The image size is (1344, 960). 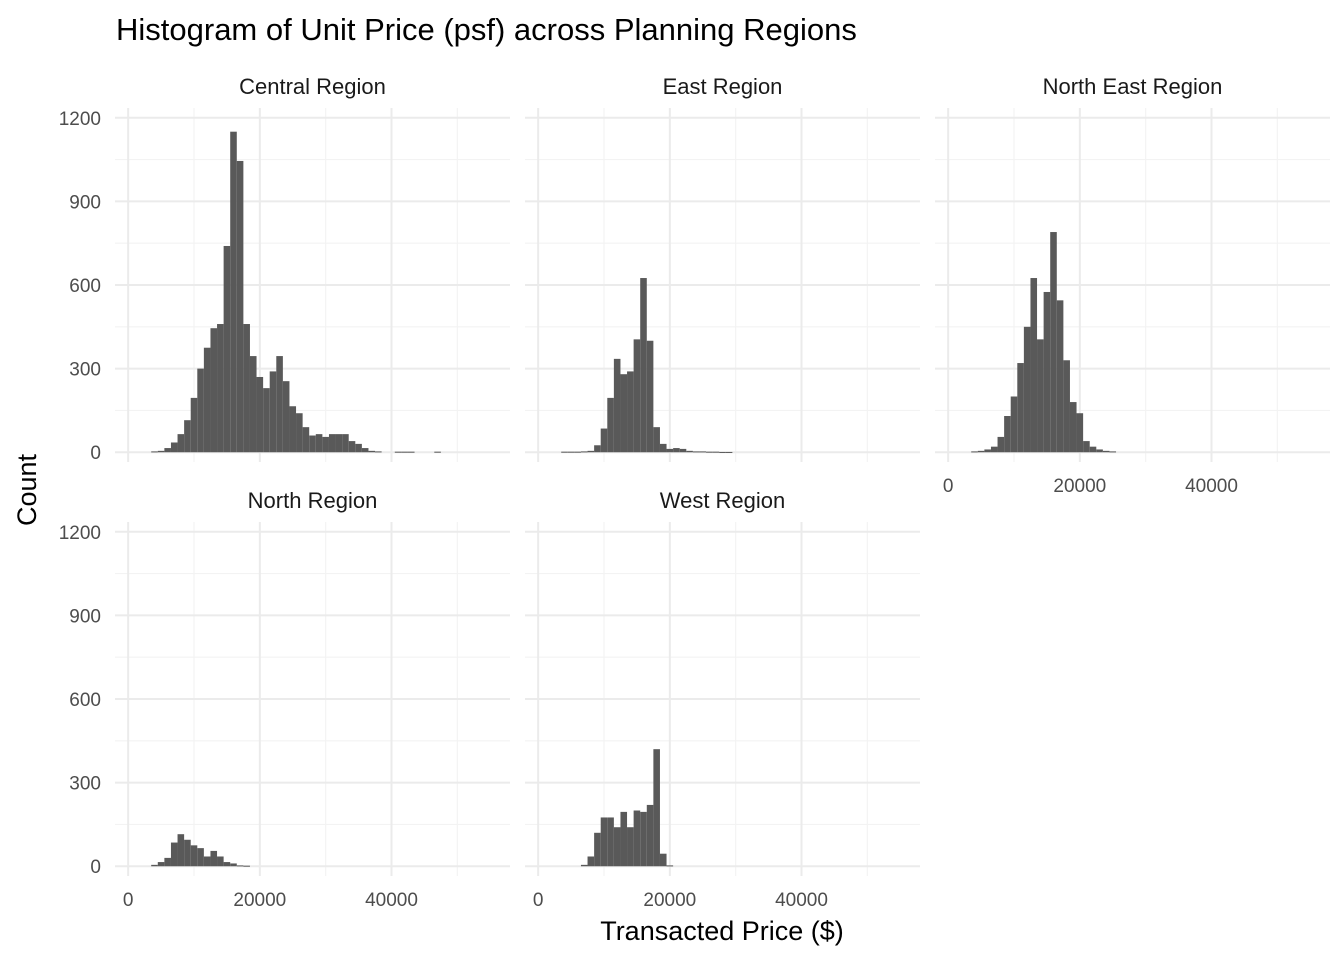 What do you see at coordinates (284, 699) in the screenshot?
I see `panel-north-region: North Region 0 300 600 900 1200 0 20000 40000` at bounding box center [284, 699].